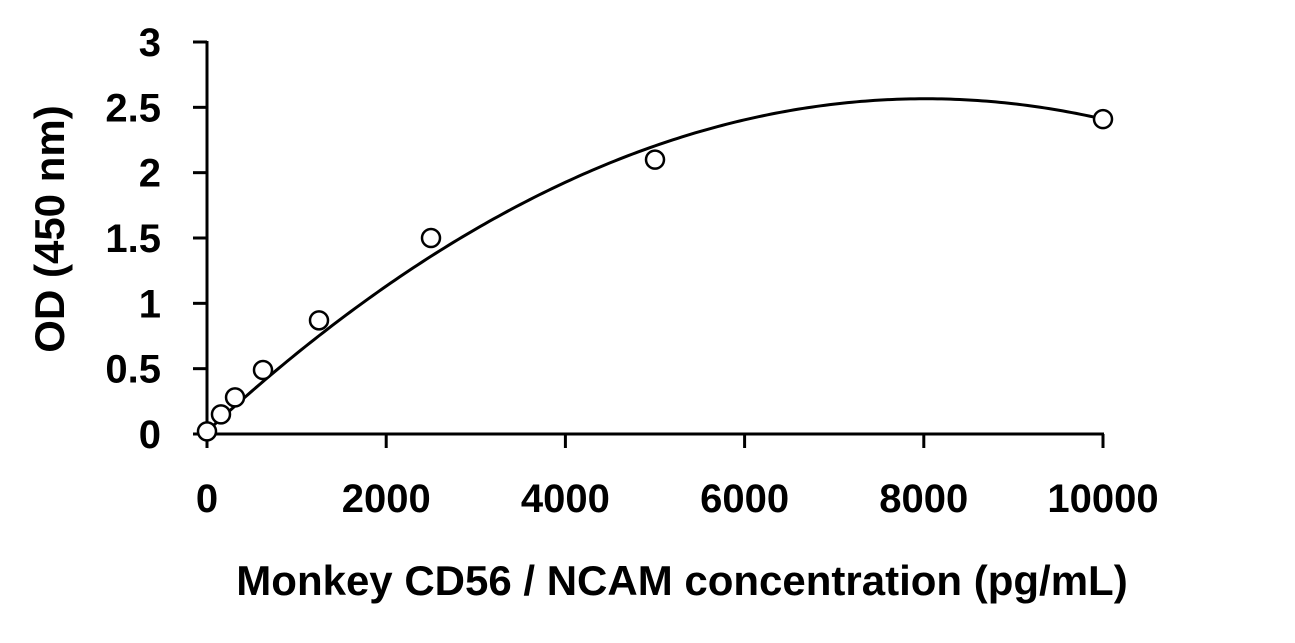  What do you see at coordinates (49, 228) in the screenshot?
I see `y-axis-label: OD (450 nm)` at bounding box center [49, 228].